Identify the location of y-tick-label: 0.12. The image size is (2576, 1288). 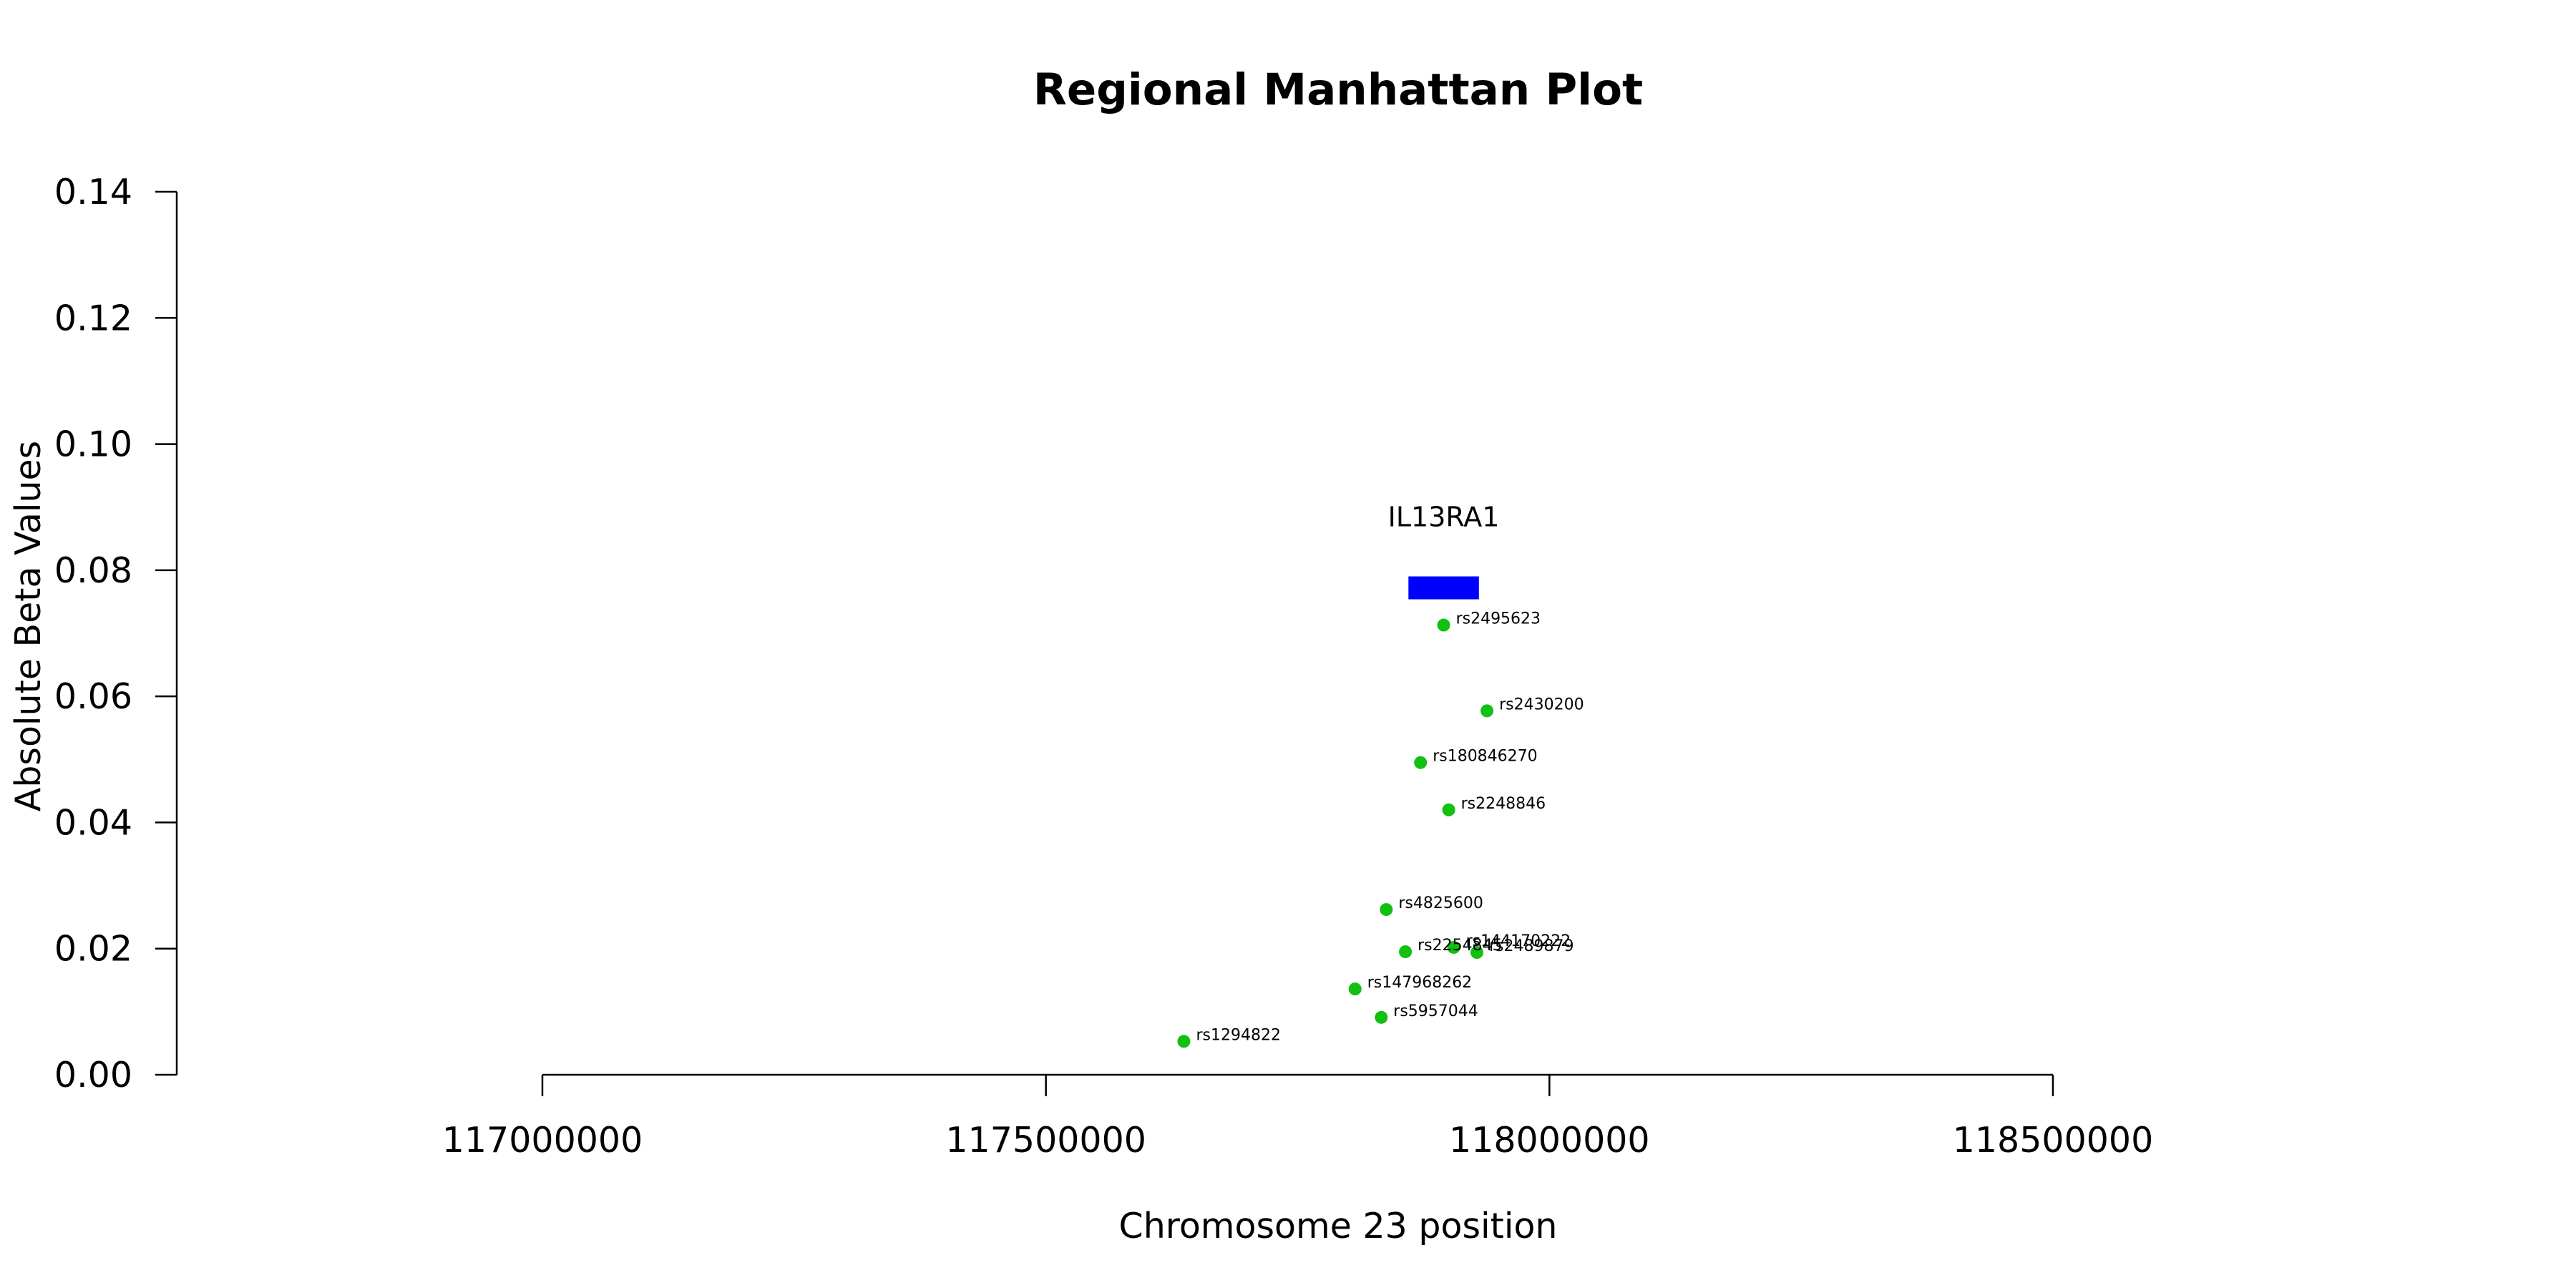
(93, 318).